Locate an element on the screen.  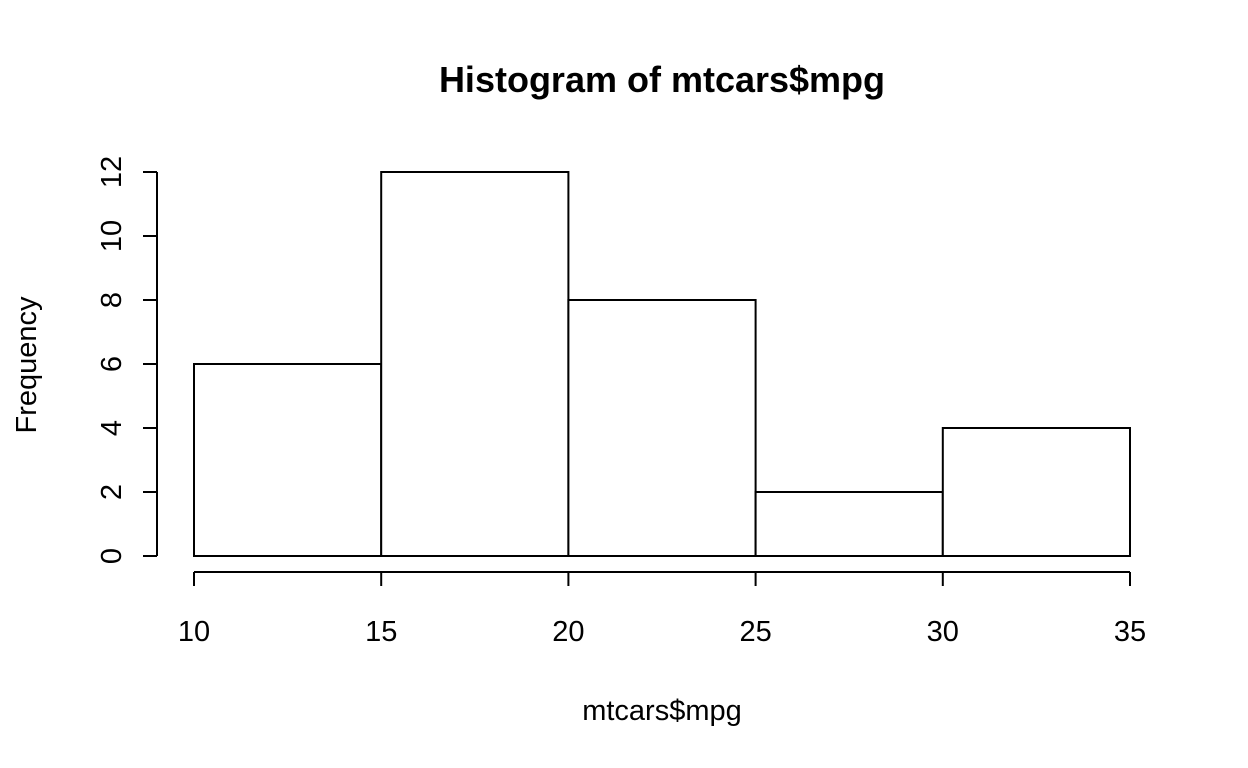
x-tick-label: 10 is located at coordinates (194, 632).